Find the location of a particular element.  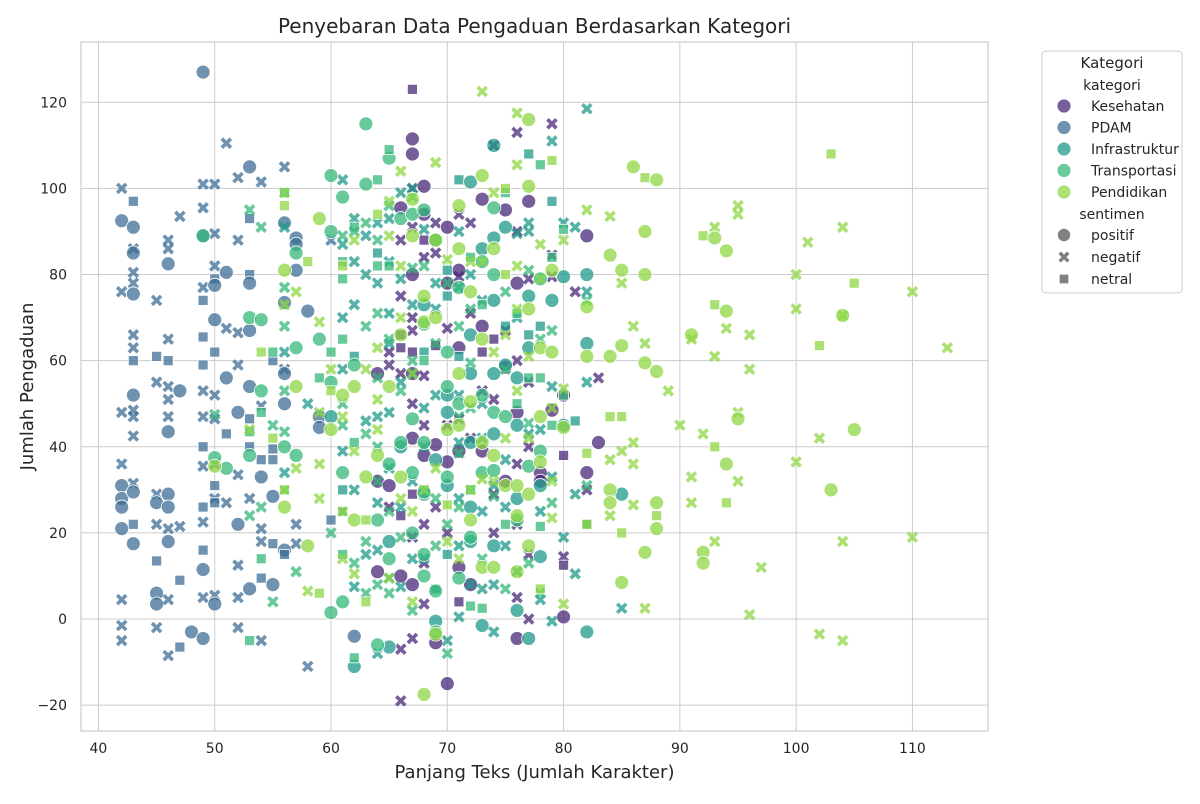

x-tick-label: 100 is located at coordinates (796, 749).